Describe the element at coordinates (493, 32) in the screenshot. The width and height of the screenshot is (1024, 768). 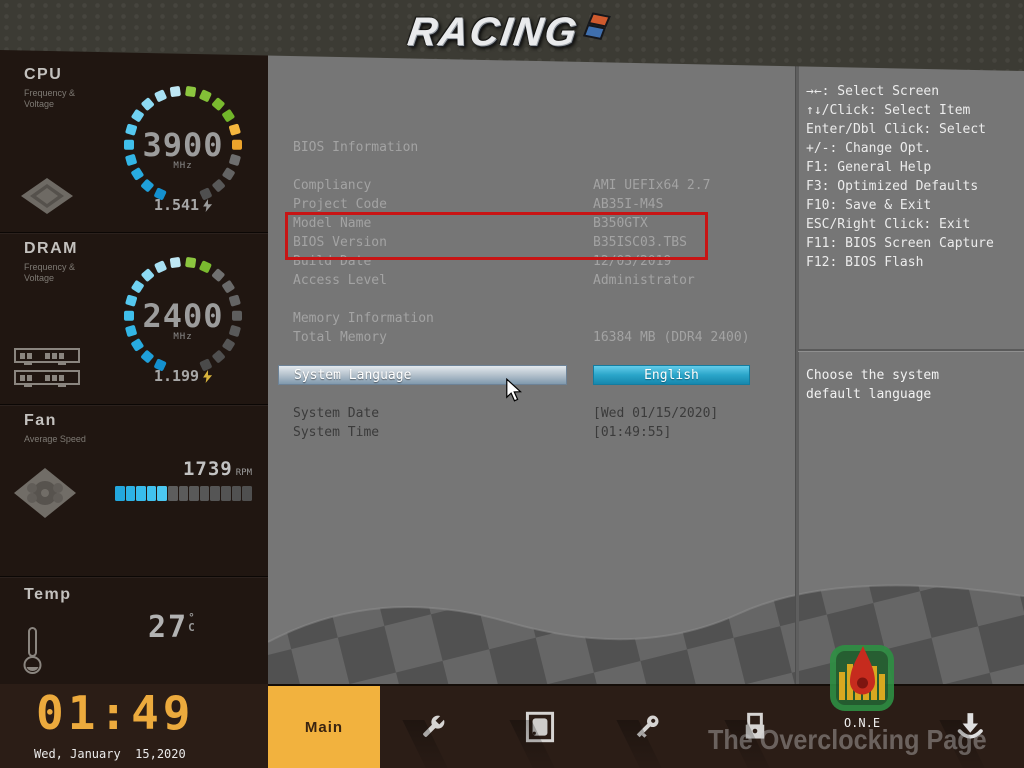
I see `racing-logo-text: RACING` at that location.